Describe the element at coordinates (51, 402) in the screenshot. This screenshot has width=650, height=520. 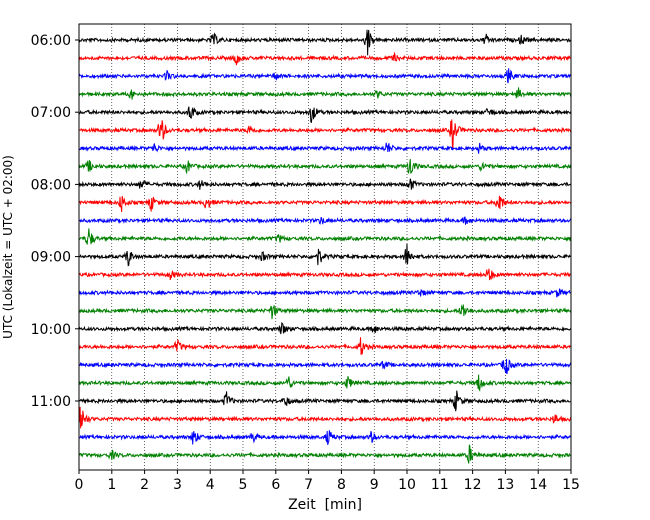
I see `y-tick-label: 11:00` at that location.